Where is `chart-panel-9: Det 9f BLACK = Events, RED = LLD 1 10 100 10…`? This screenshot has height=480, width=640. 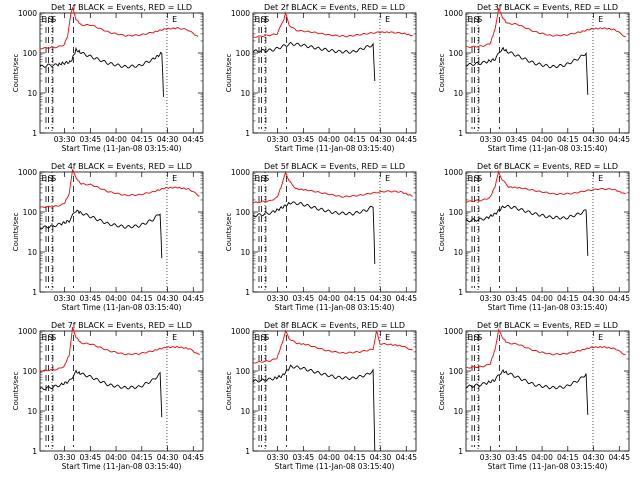
chart-panel-9: Det 9f BLACK = Events, RED = LLD 1 10 100 10… is located at coordinates (534, 396).